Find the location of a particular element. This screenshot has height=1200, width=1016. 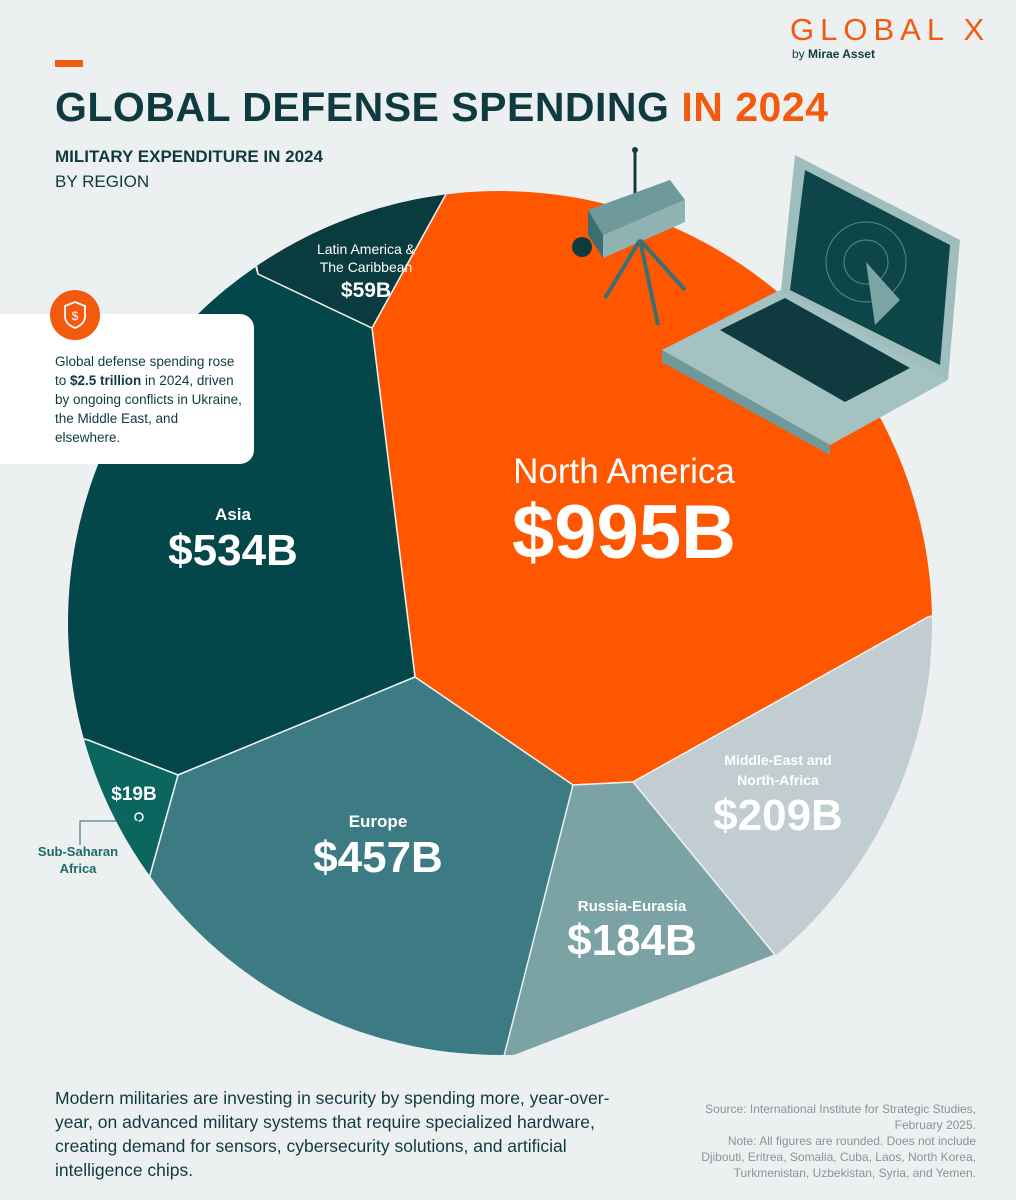

logo-by: by is located at coordinates (800, 54).